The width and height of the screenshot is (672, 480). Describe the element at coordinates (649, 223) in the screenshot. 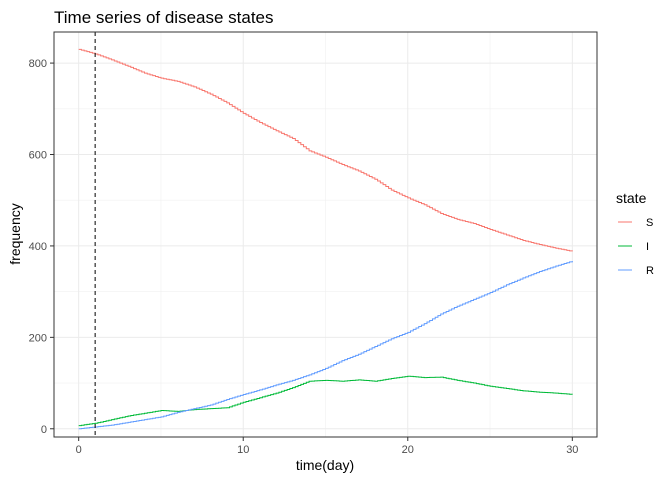

I see `legend-label-S: S` at that location.